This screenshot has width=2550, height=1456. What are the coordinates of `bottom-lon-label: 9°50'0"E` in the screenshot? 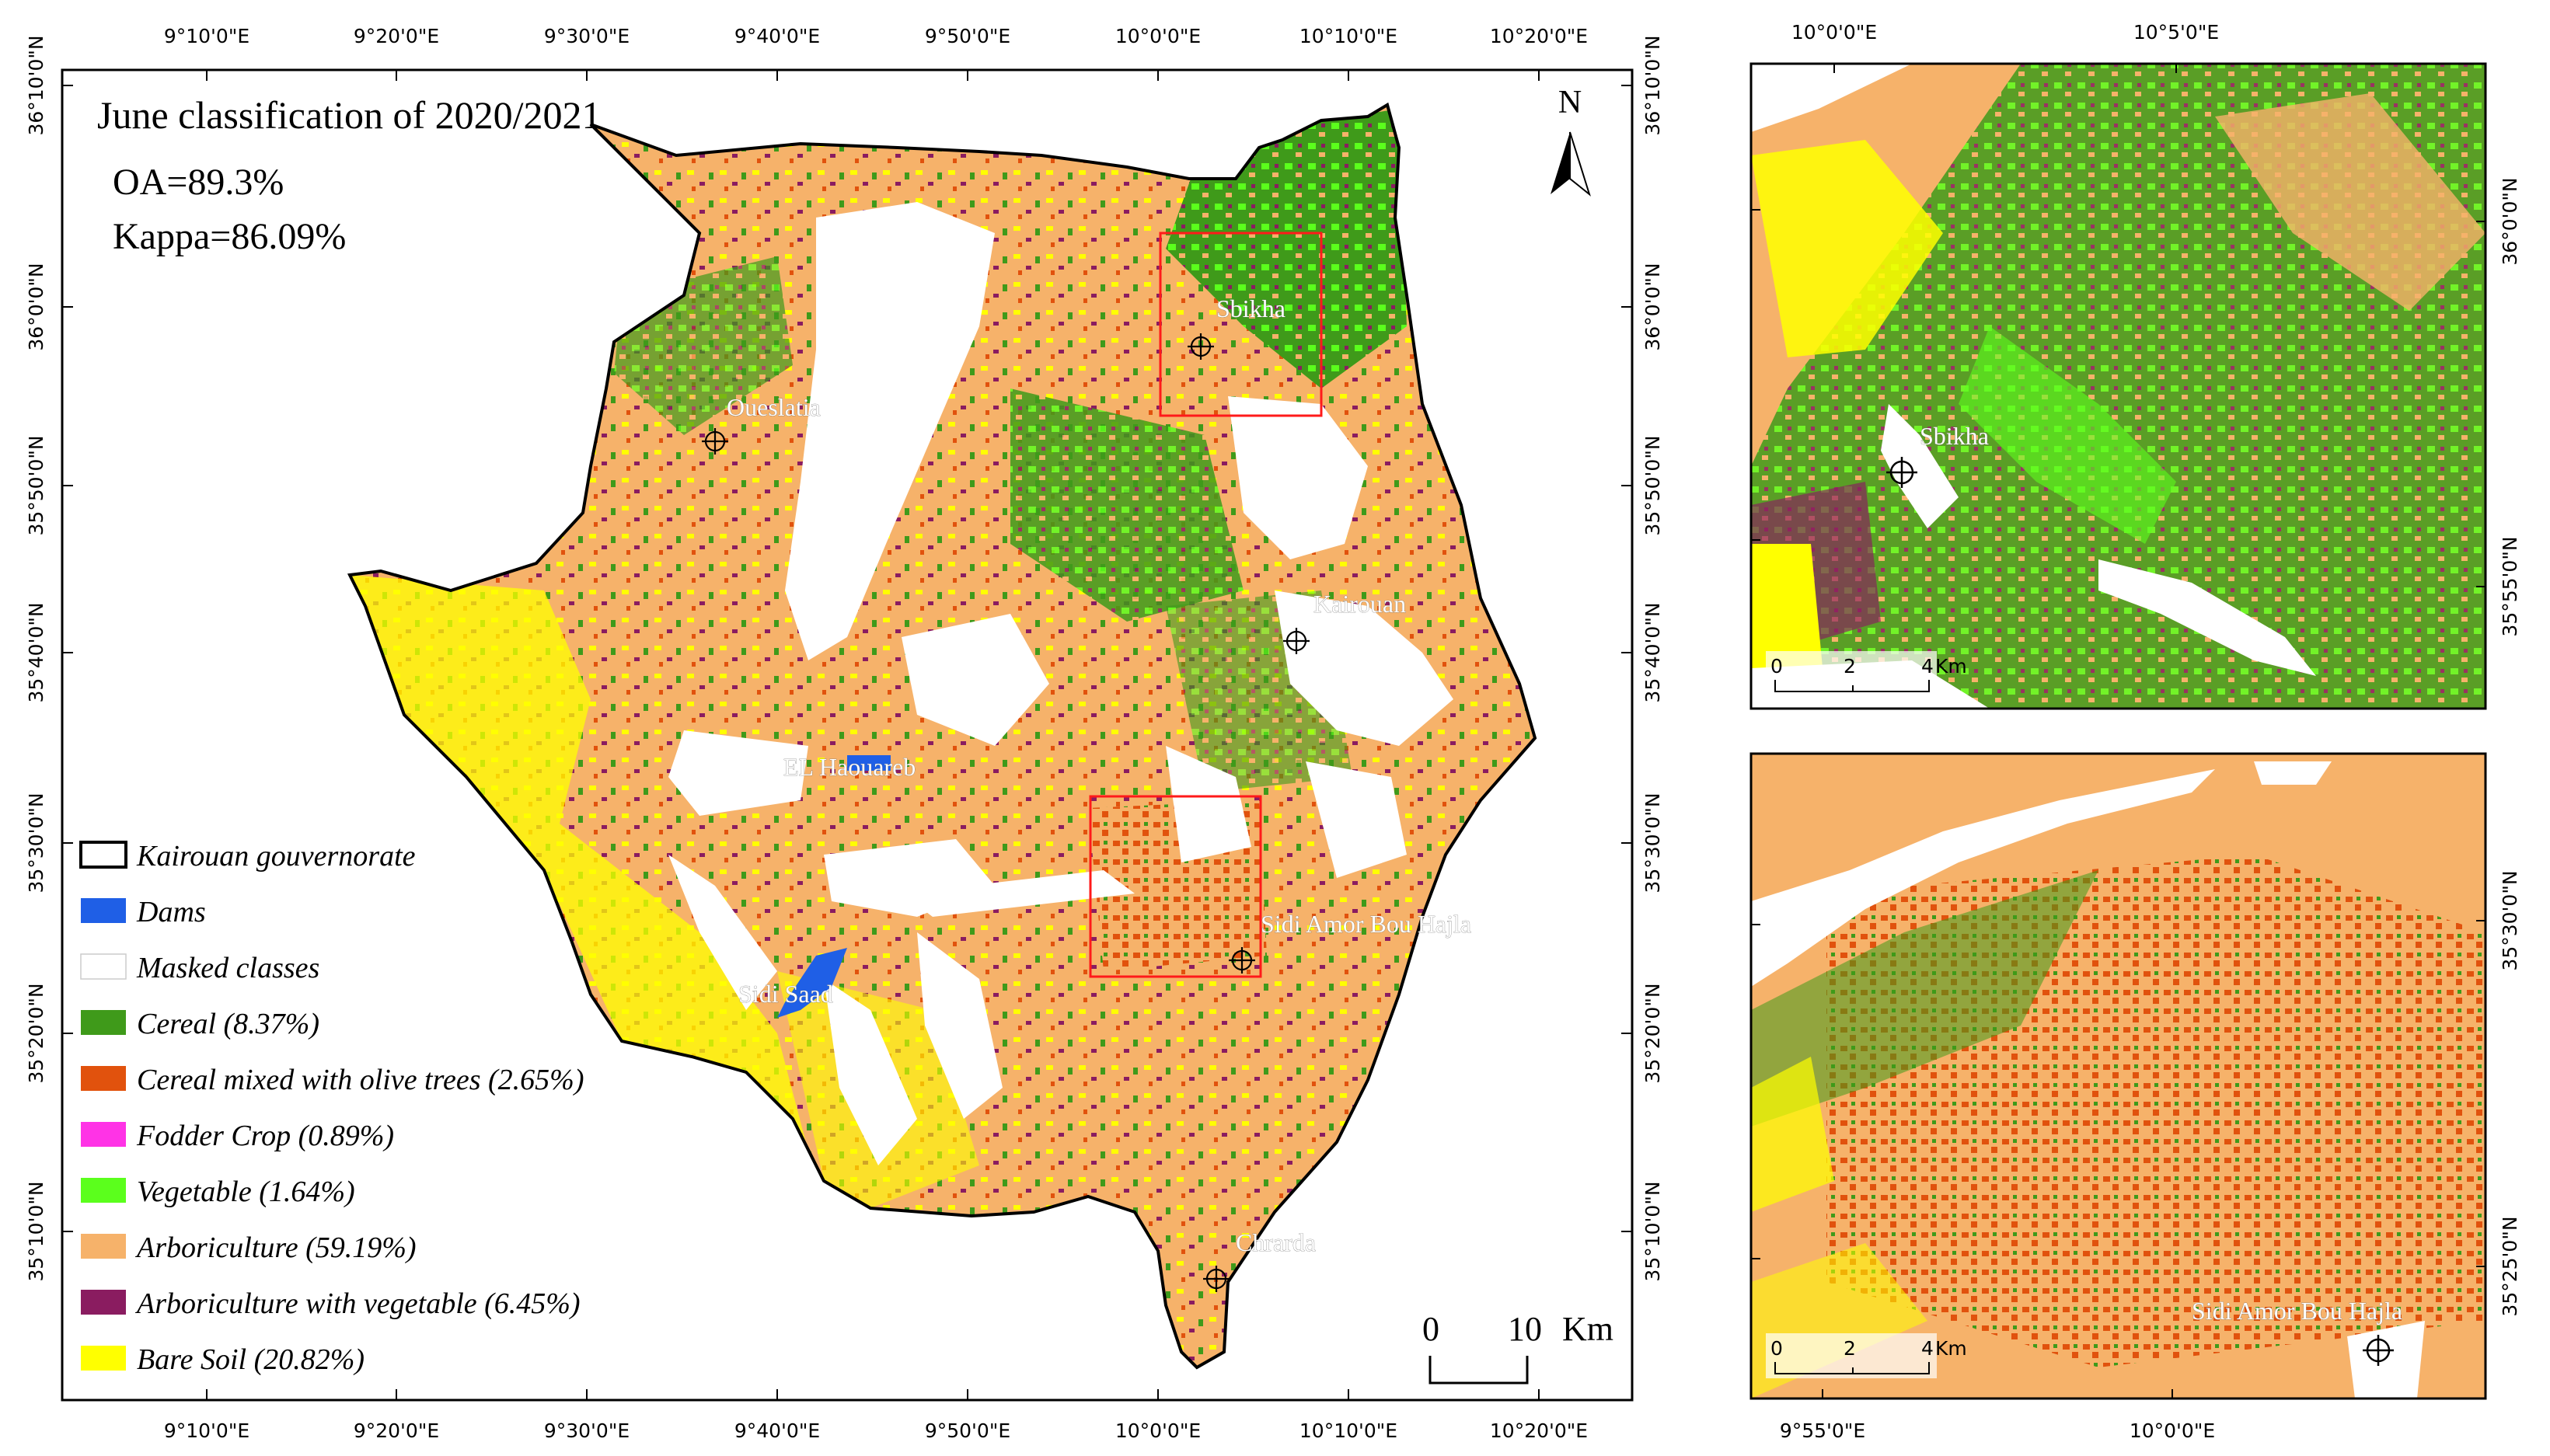 It's located at (967, 1431).